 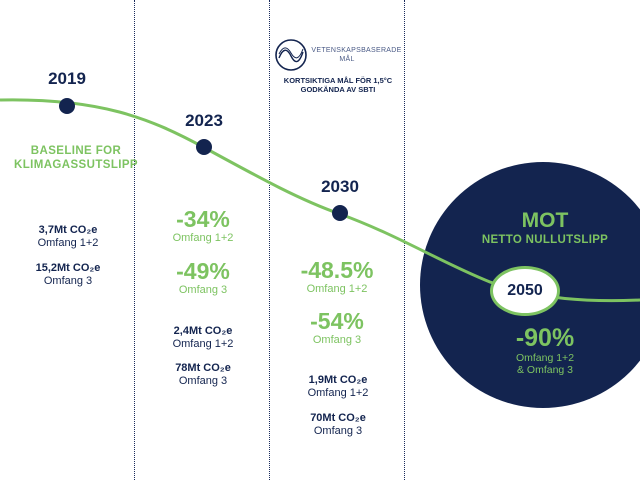 I want to click on net-zero-heading: MOT NETTO NULLUTSLIPP, so click(x=545, y=228).